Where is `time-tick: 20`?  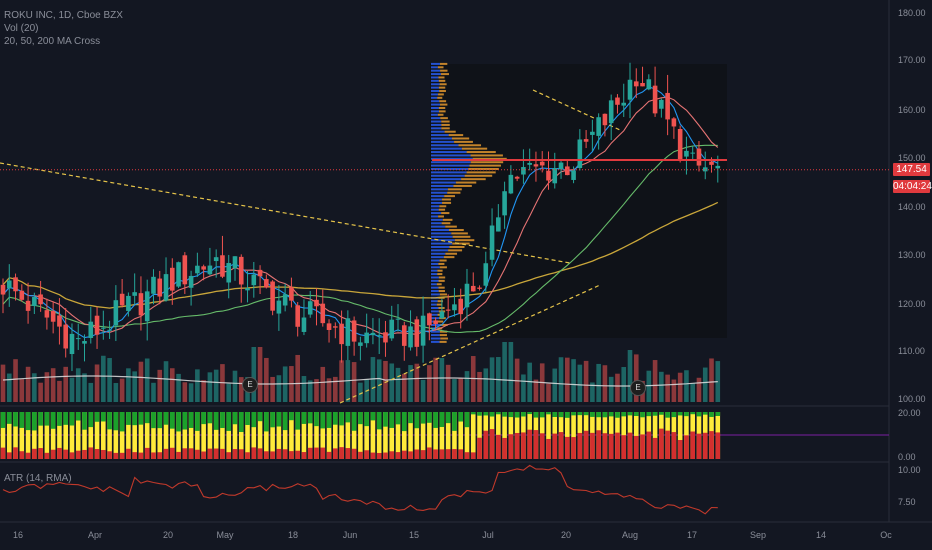
time-tick: 20 is located at coordinates (566, 535).